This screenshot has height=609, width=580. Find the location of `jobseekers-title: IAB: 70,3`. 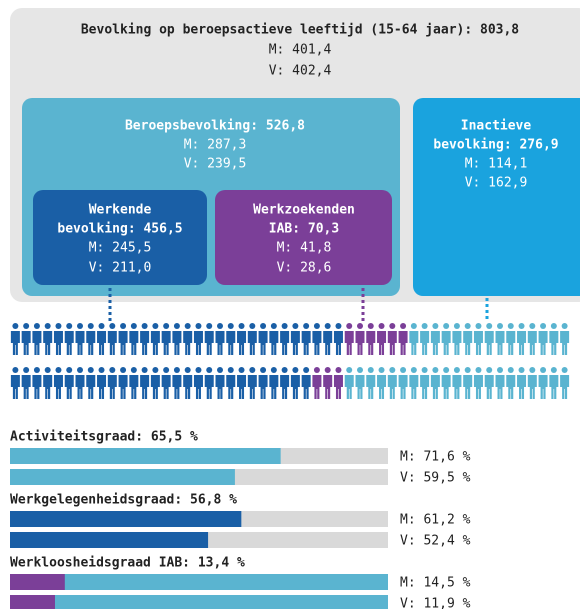

jobseekers-title: IAB: 70,3 is located at coordinates (304, 229).